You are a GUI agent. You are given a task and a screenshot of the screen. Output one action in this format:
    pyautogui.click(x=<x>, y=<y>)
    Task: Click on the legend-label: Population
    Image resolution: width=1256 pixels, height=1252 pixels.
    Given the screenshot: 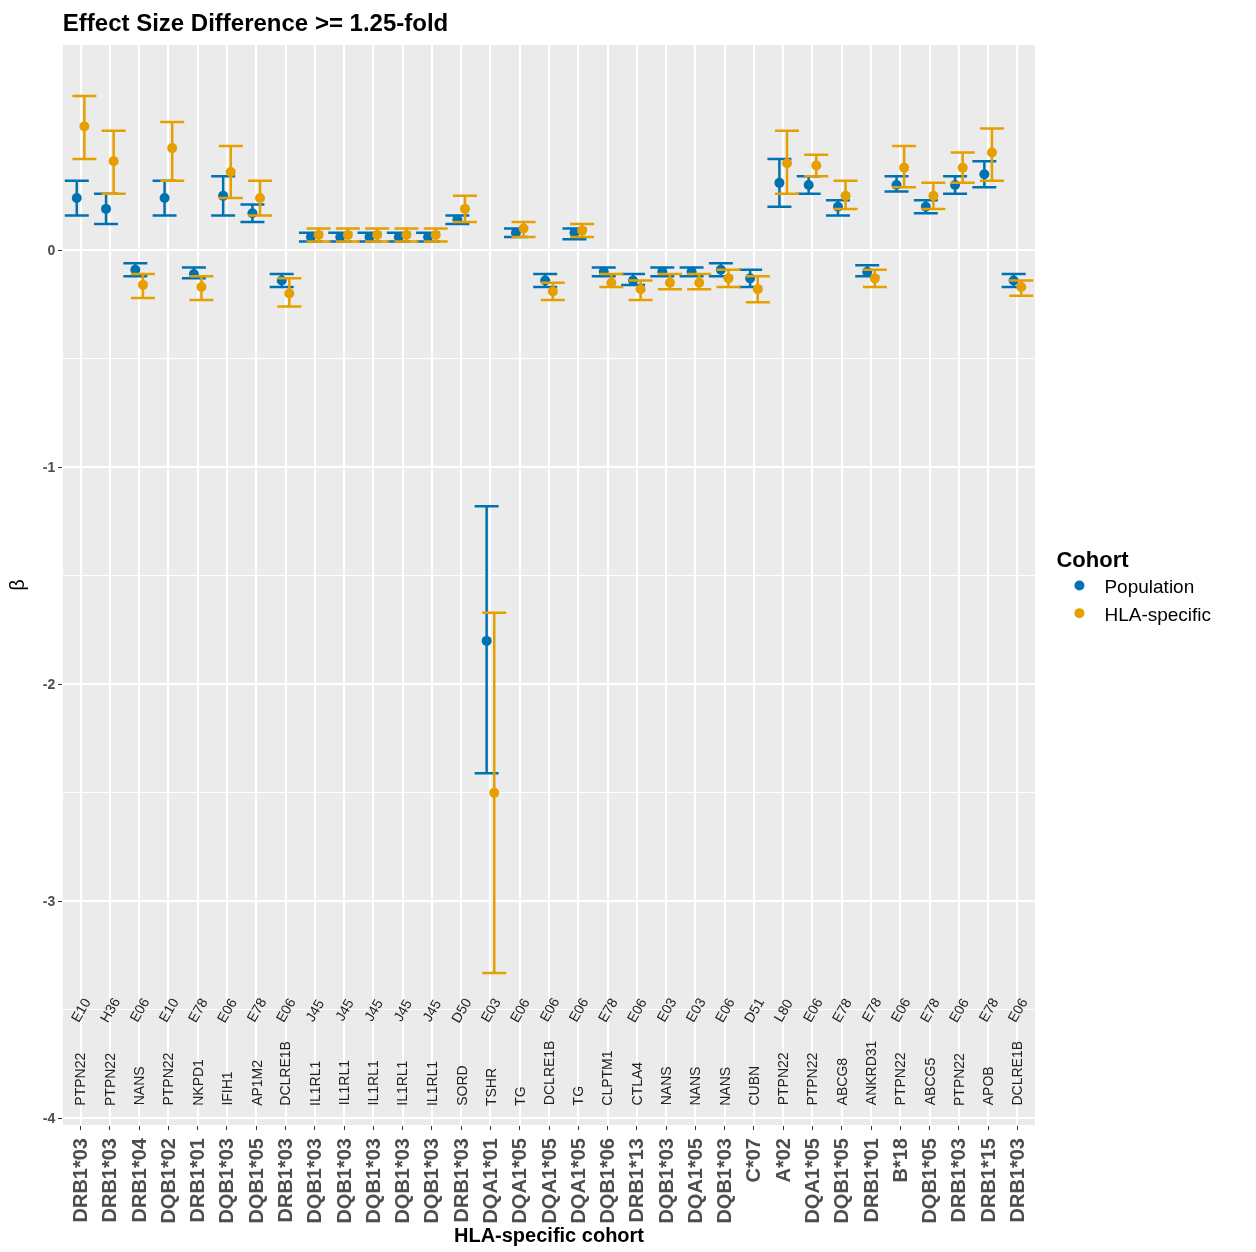 What is the action you would take?
    pyautogui.click(x=1149, y=586)
    